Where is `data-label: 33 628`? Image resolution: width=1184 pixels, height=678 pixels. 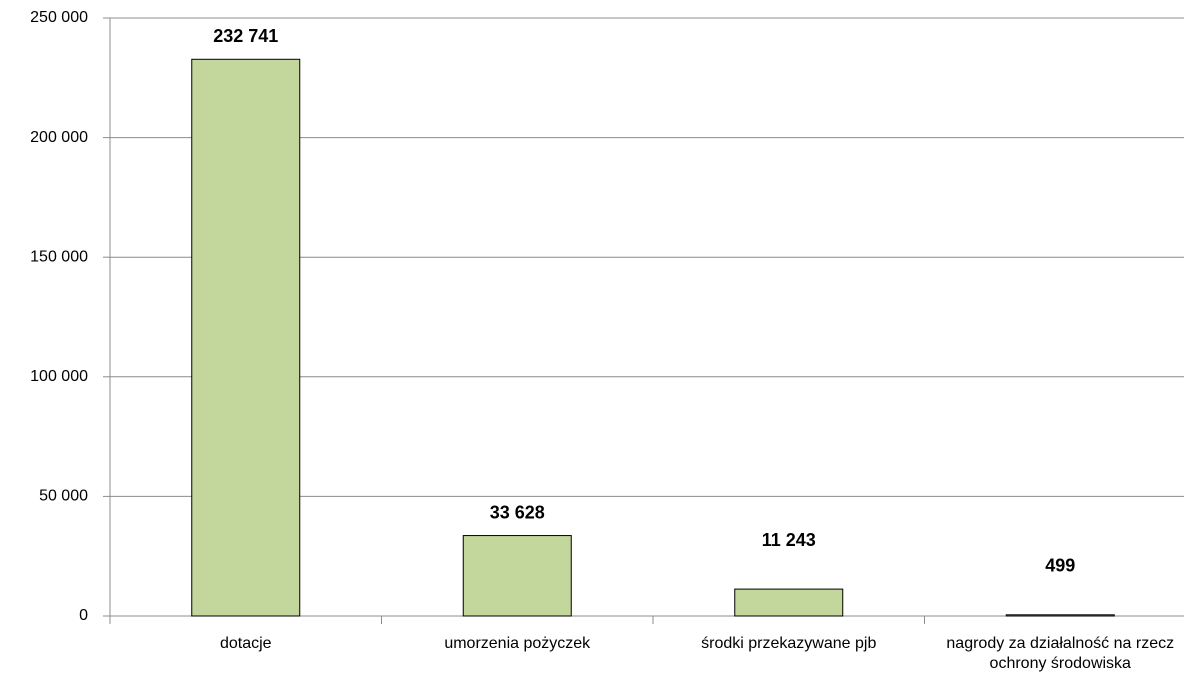
data-label: 33 628 is located at coordinates (517, 512).